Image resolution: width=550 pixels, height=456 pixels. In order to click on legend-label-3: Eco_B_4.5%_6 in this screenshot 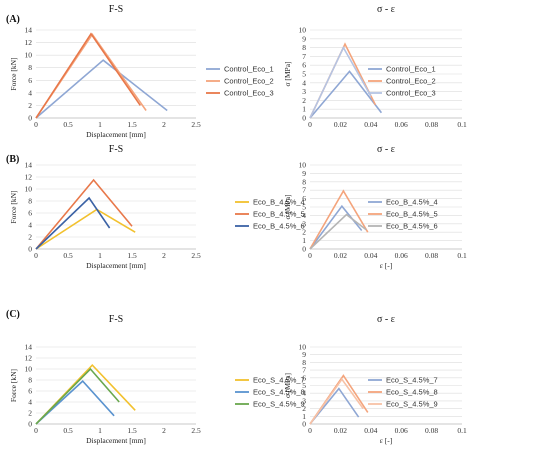, I will do `click(279, 226)`.